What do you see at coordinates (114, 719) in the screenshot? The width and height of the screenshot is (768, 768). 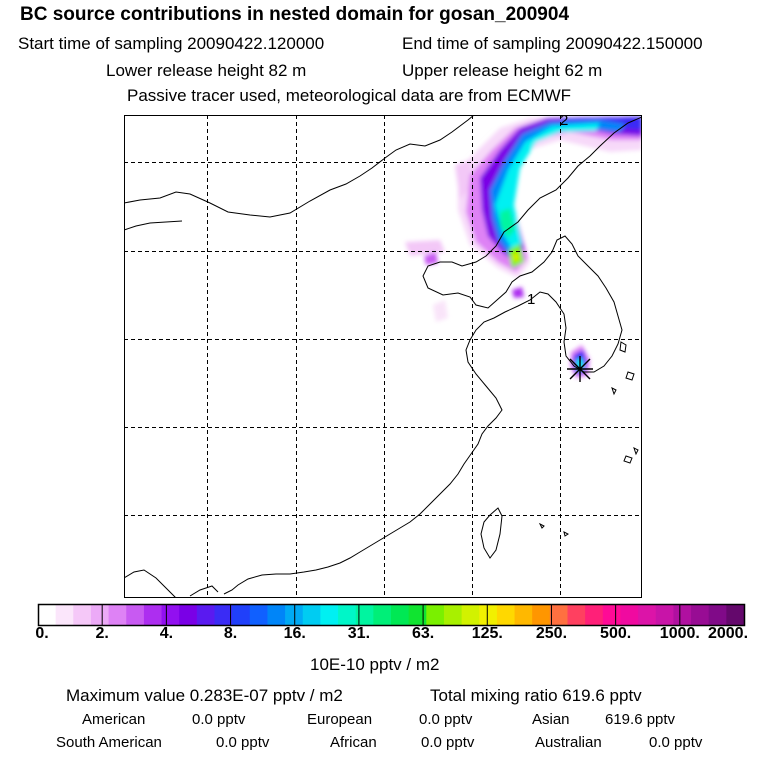 I see `summary-name-american: American` at bounding box center [114, 719].